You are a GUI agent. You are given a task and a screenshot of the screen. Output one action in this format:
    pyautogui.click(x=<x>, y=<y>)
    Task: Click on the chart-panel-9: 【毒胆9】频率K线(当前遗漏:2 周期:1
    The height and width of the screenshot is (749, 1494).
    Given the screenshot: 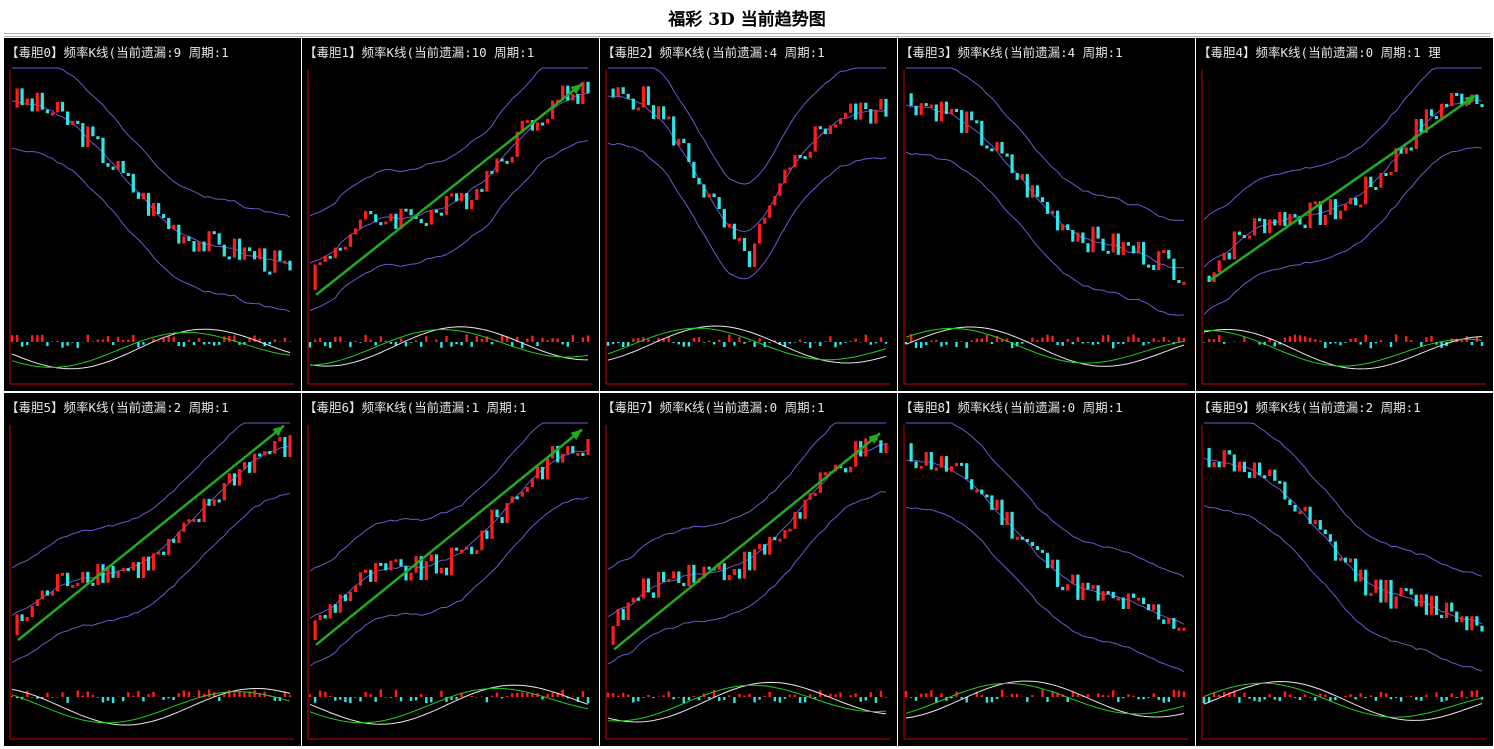 What is the action you would take?
    pyautogui.click(x=1344, y=569)
    